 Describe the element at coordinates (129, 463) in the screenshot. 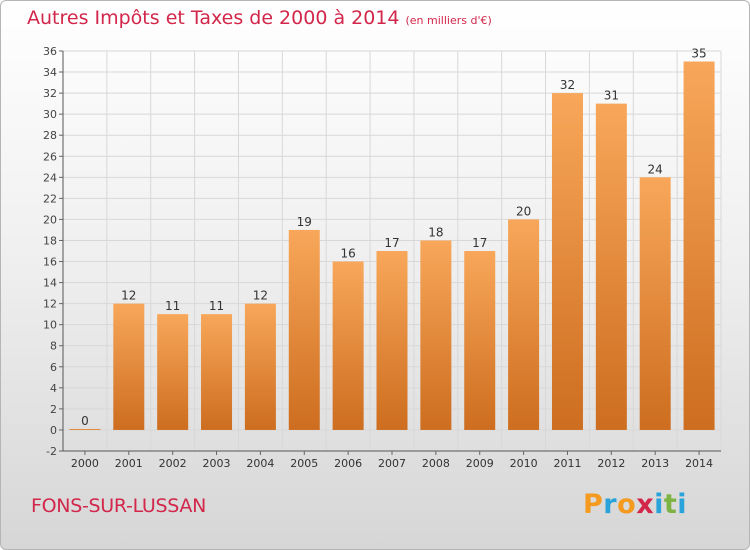

I see `x-tick-label: 2001` at that location.